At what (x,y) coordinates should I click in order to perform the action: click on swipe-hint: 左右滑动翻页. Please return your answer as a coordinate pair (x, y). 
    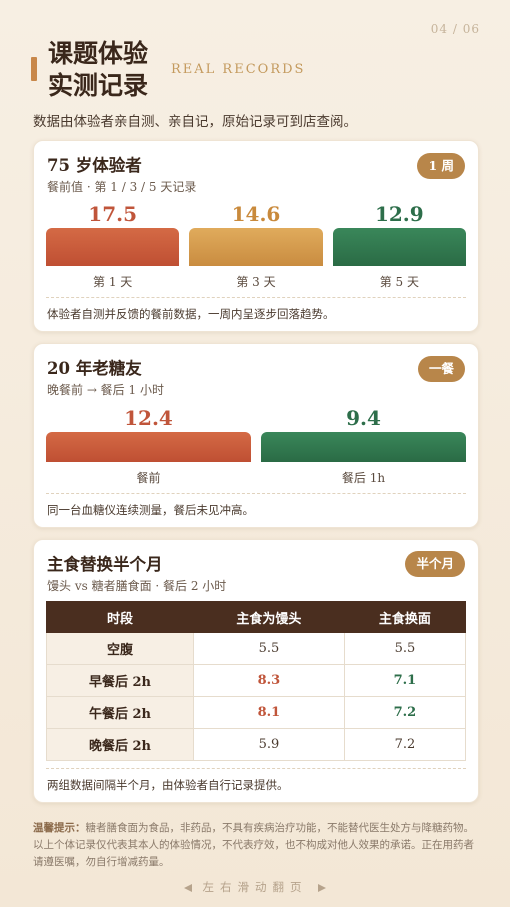
    Looking at the image, I should click on (255, 887).